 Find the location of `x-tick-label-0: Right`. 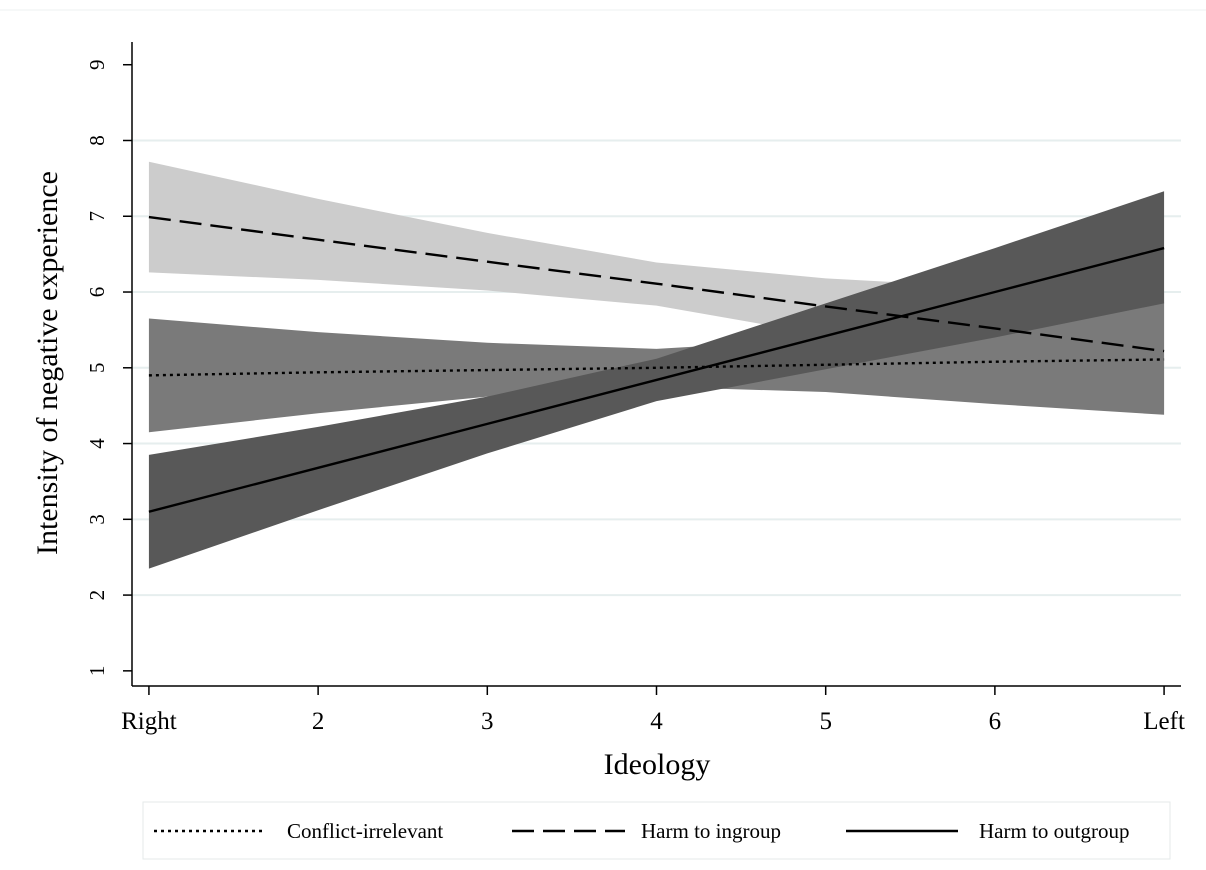

x-tick-label-0: Right is located at coordinates (149, 721).